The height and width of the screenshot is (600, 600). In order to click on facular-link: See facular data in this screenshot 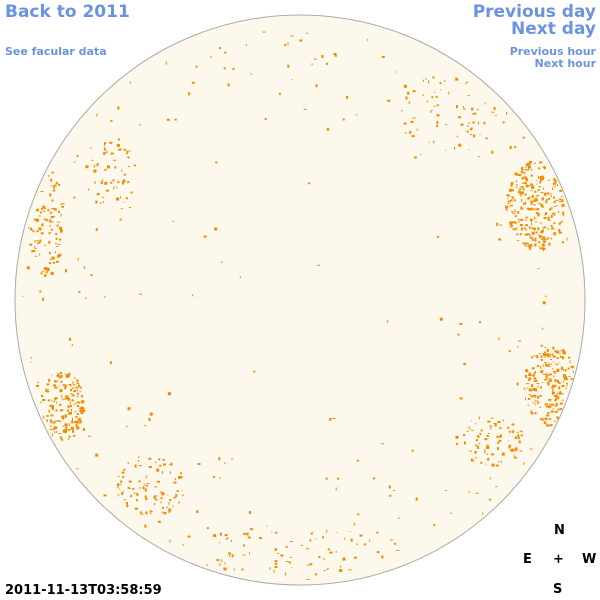, I will do `click(56, 51)`.